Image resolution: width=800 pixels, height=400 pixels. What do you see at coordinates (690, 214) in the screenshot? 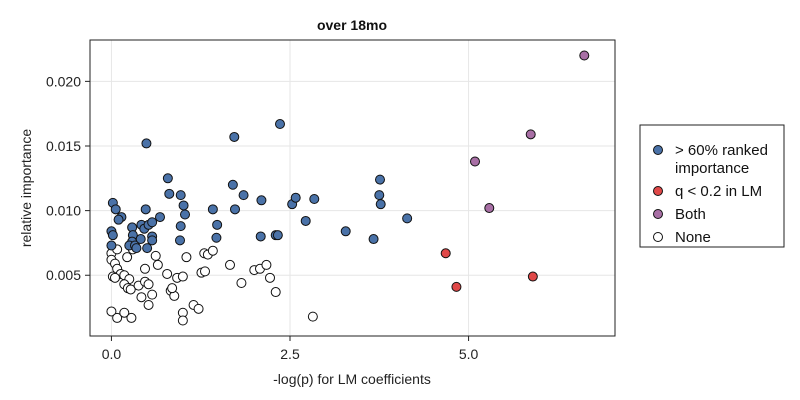
I see `legend-label: Both` at bounding box center [690, 214].